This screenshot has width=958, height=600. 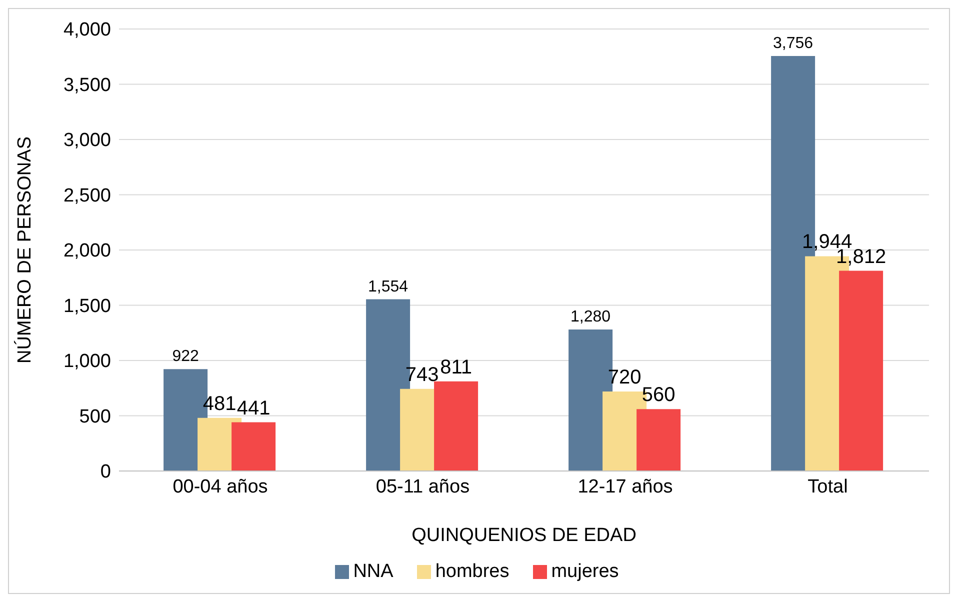 I want to click on y-tick-label: 1,500, so click(x=87, y=306).